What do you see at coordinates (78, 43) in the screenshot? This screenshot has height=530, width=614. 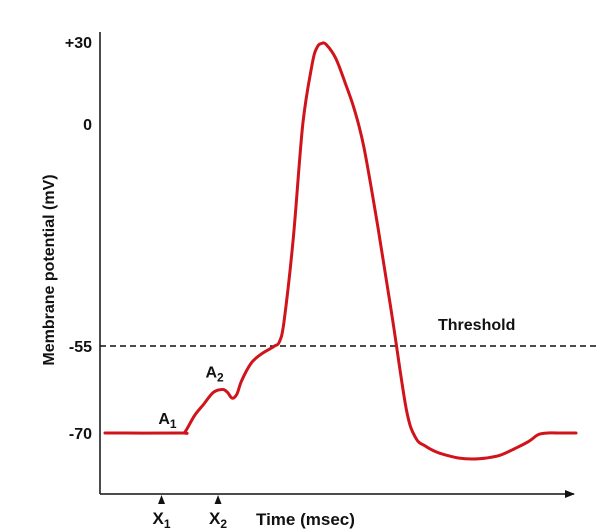 I see `y-tick-label: +30` at bounding box center [78, 43].